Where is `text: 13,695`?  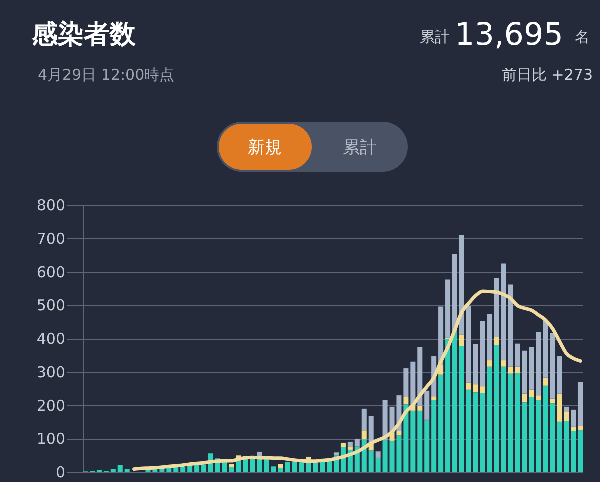 text: 13,695 is located at coordinates (509, 35).